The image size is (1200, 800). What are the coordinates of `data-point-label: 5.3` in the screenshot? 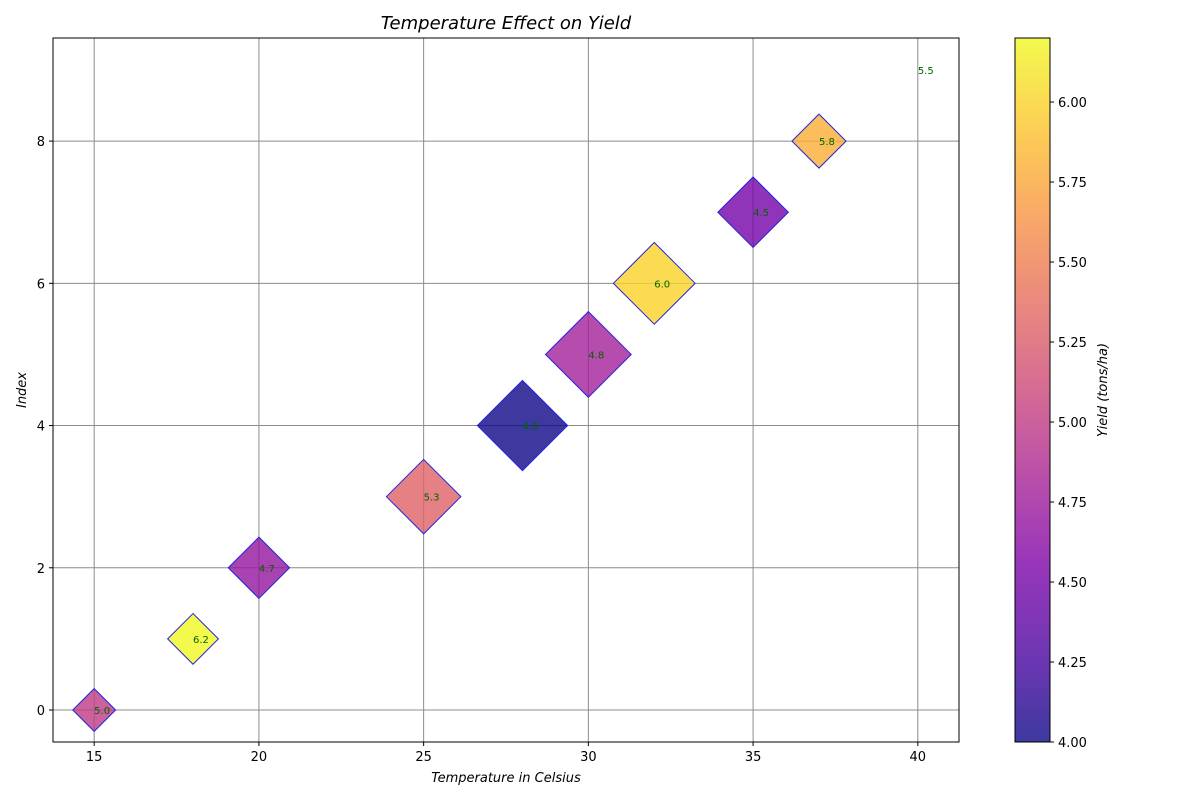 It's located at (432, 498).